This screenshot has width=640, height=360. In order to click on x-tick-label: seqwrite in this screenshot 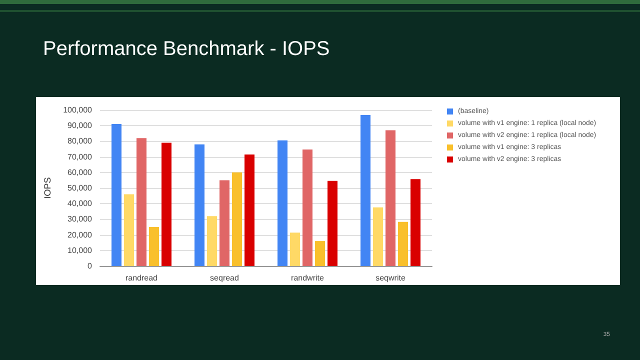, I will do `click(391, 278)`.